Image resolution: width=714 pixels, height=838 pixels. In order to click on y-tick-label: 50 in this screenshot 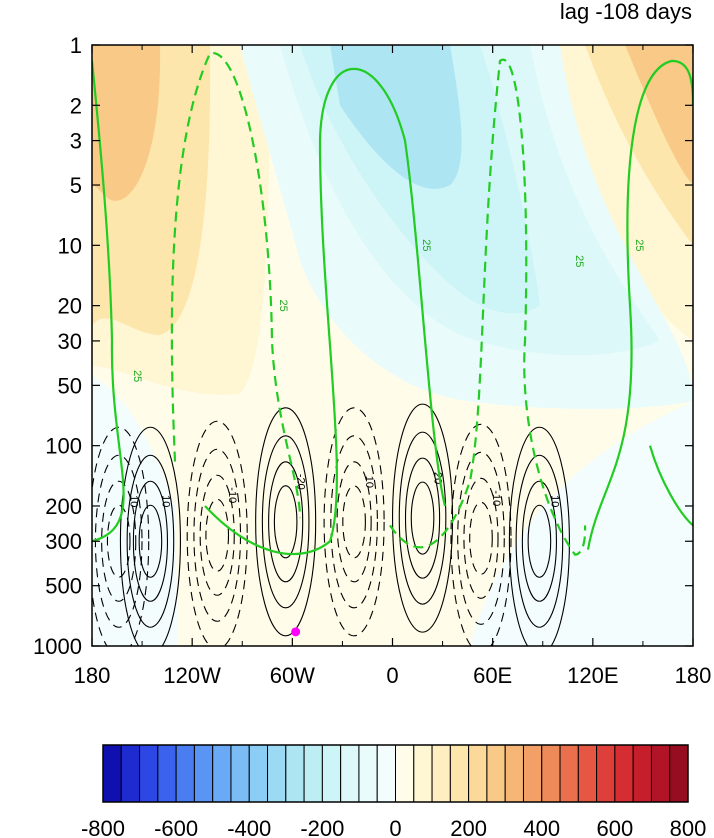, I will do `click(70, 385)`.